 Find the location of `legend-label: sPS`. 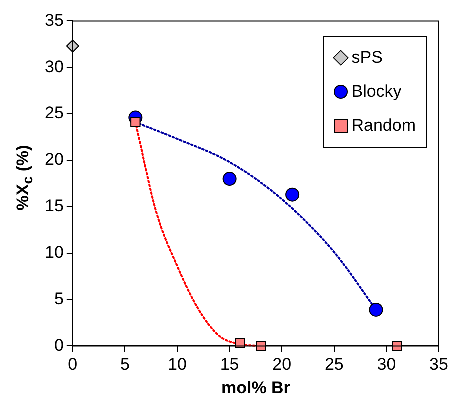

legend-label: sPS is located at coordinates (367, 58).